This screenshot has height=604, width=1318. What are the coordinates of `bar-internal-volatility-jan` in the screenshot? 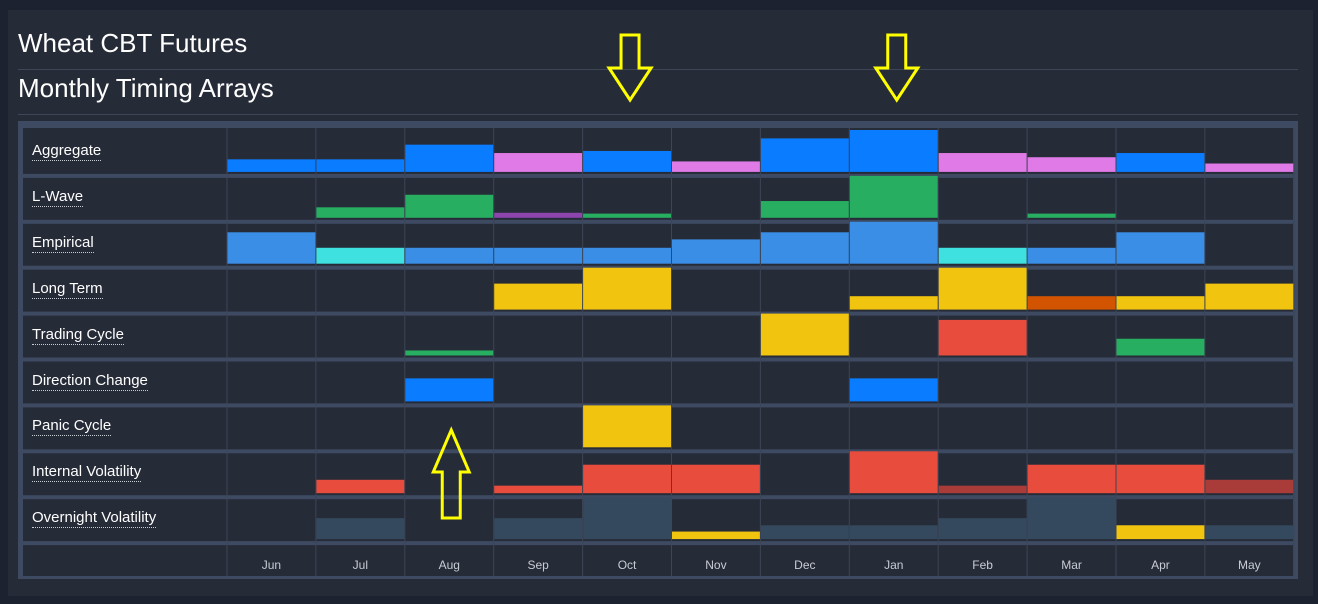 It's located at (893, 472).